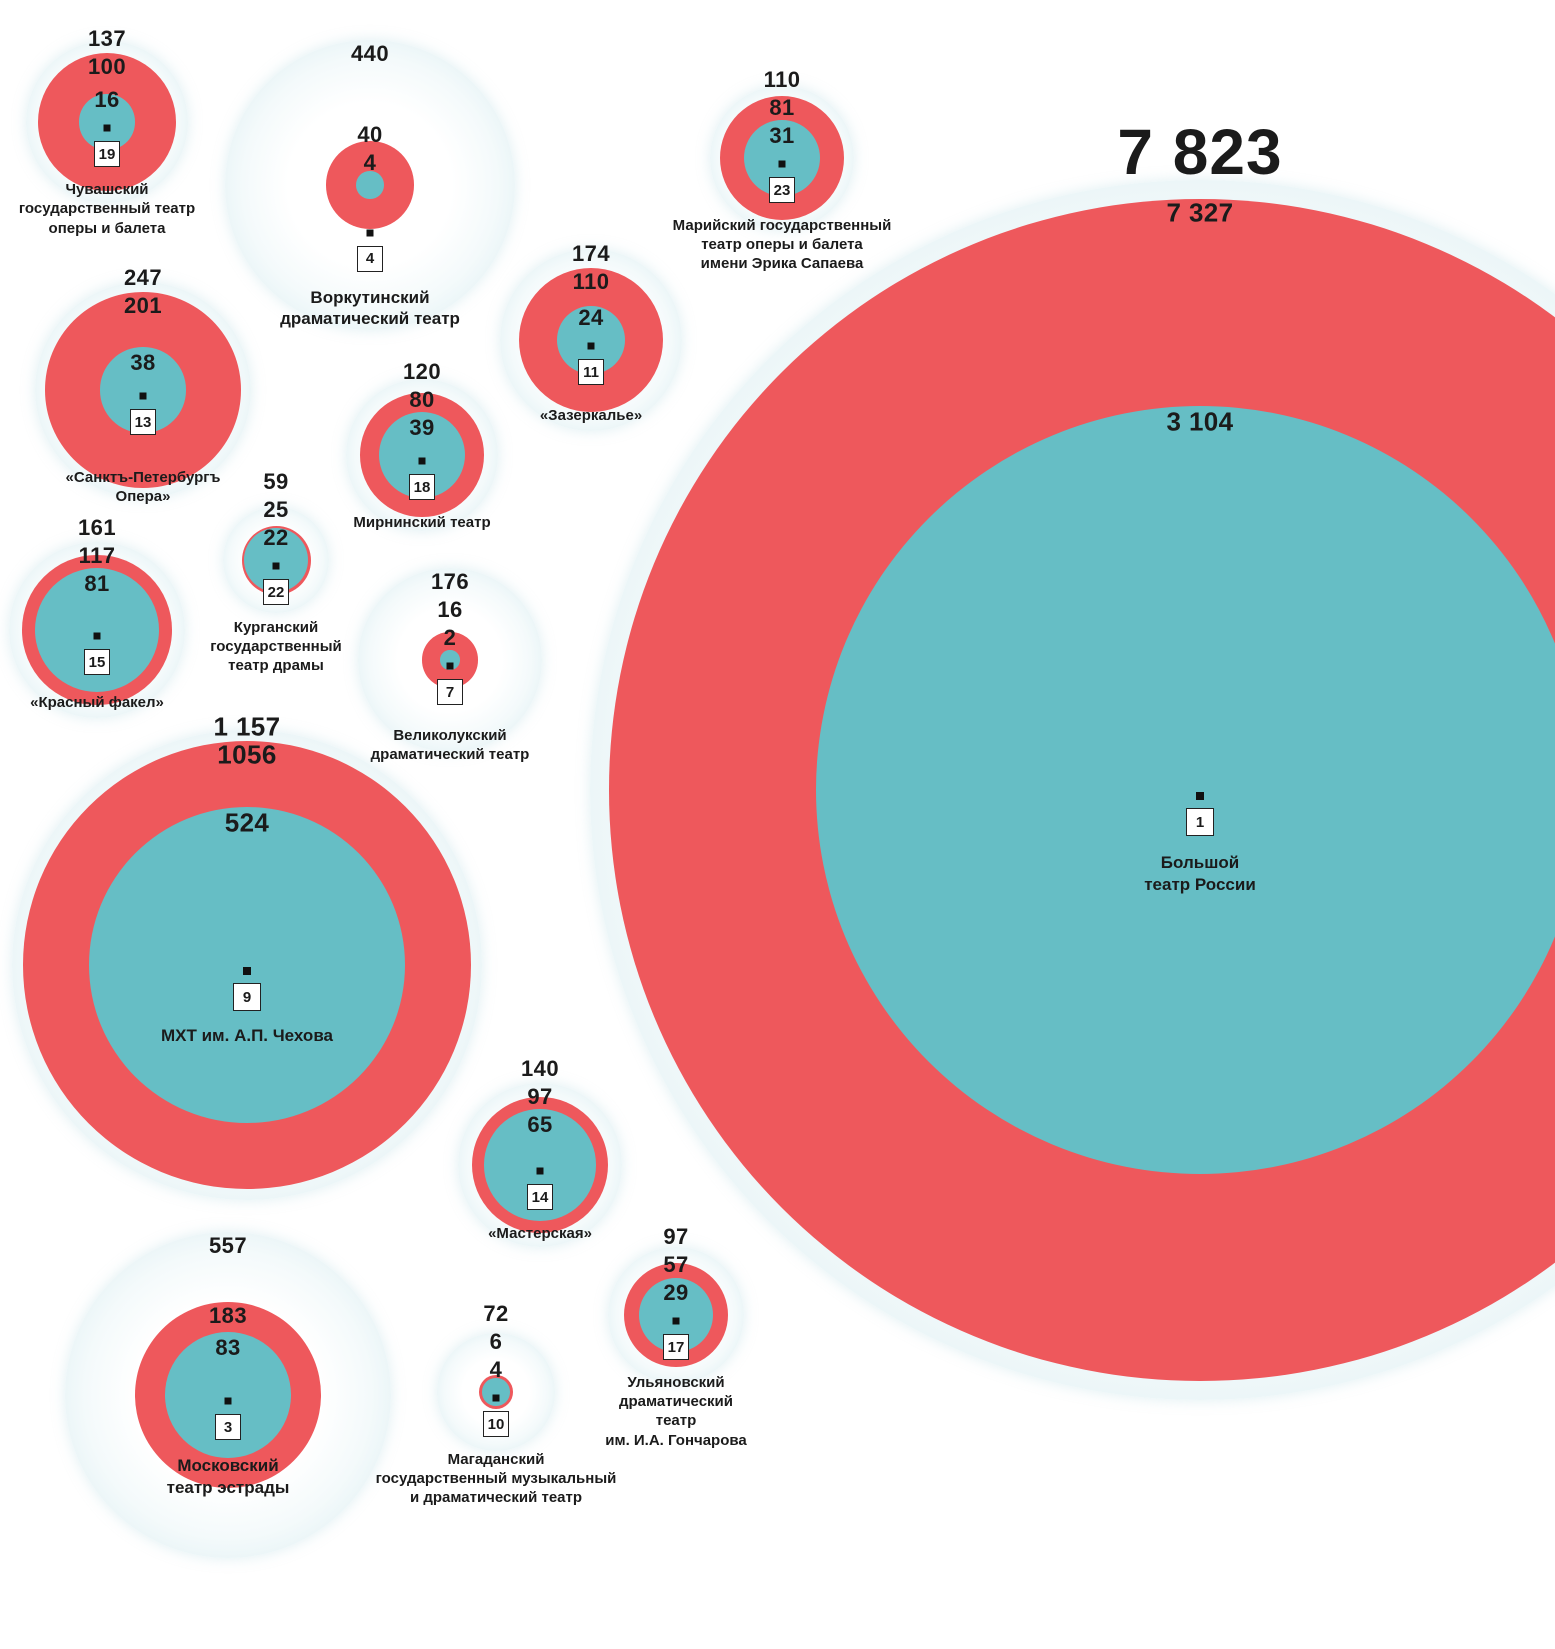 This screenshot has height=1649, width=1555. I want to click on theater-label: «Санктъ-Петербургъ Опера», so click(143, 487).